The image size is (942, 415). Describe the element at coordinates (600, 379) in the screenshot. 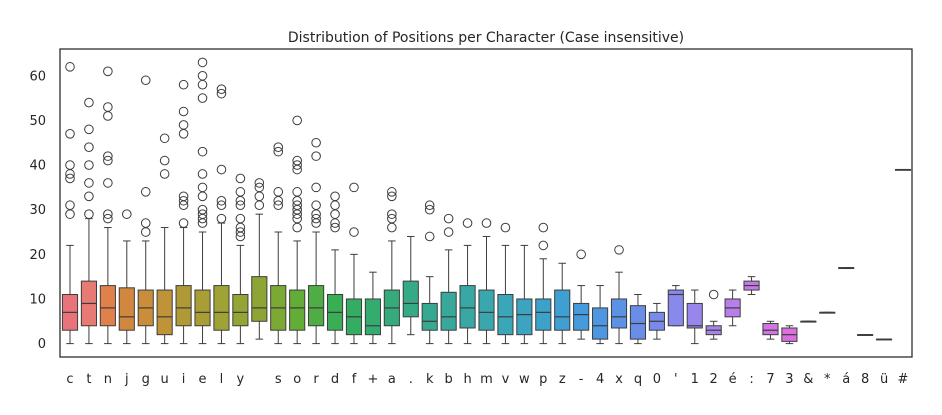

I see `x-tick-label: 4` at that location.